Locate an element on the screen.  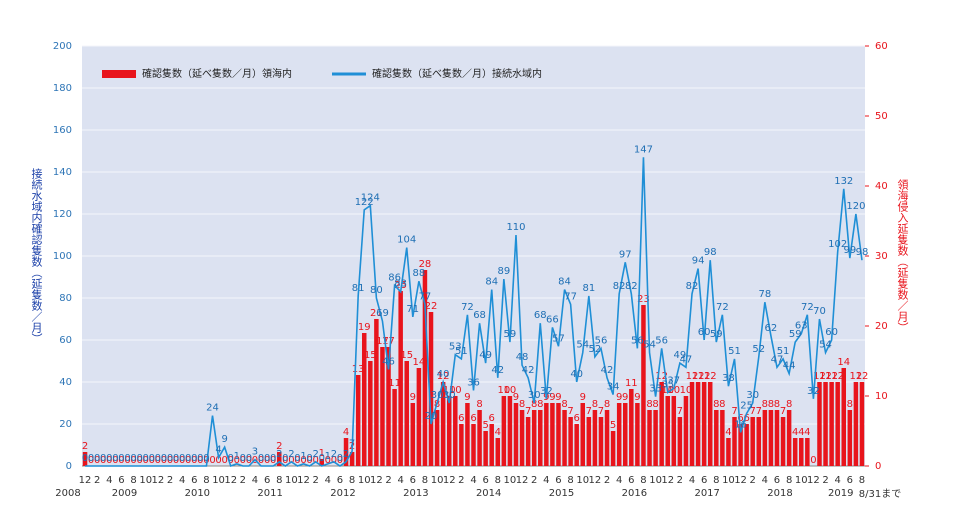
y-tick-label: 140 is located at coordinates (62, 172).